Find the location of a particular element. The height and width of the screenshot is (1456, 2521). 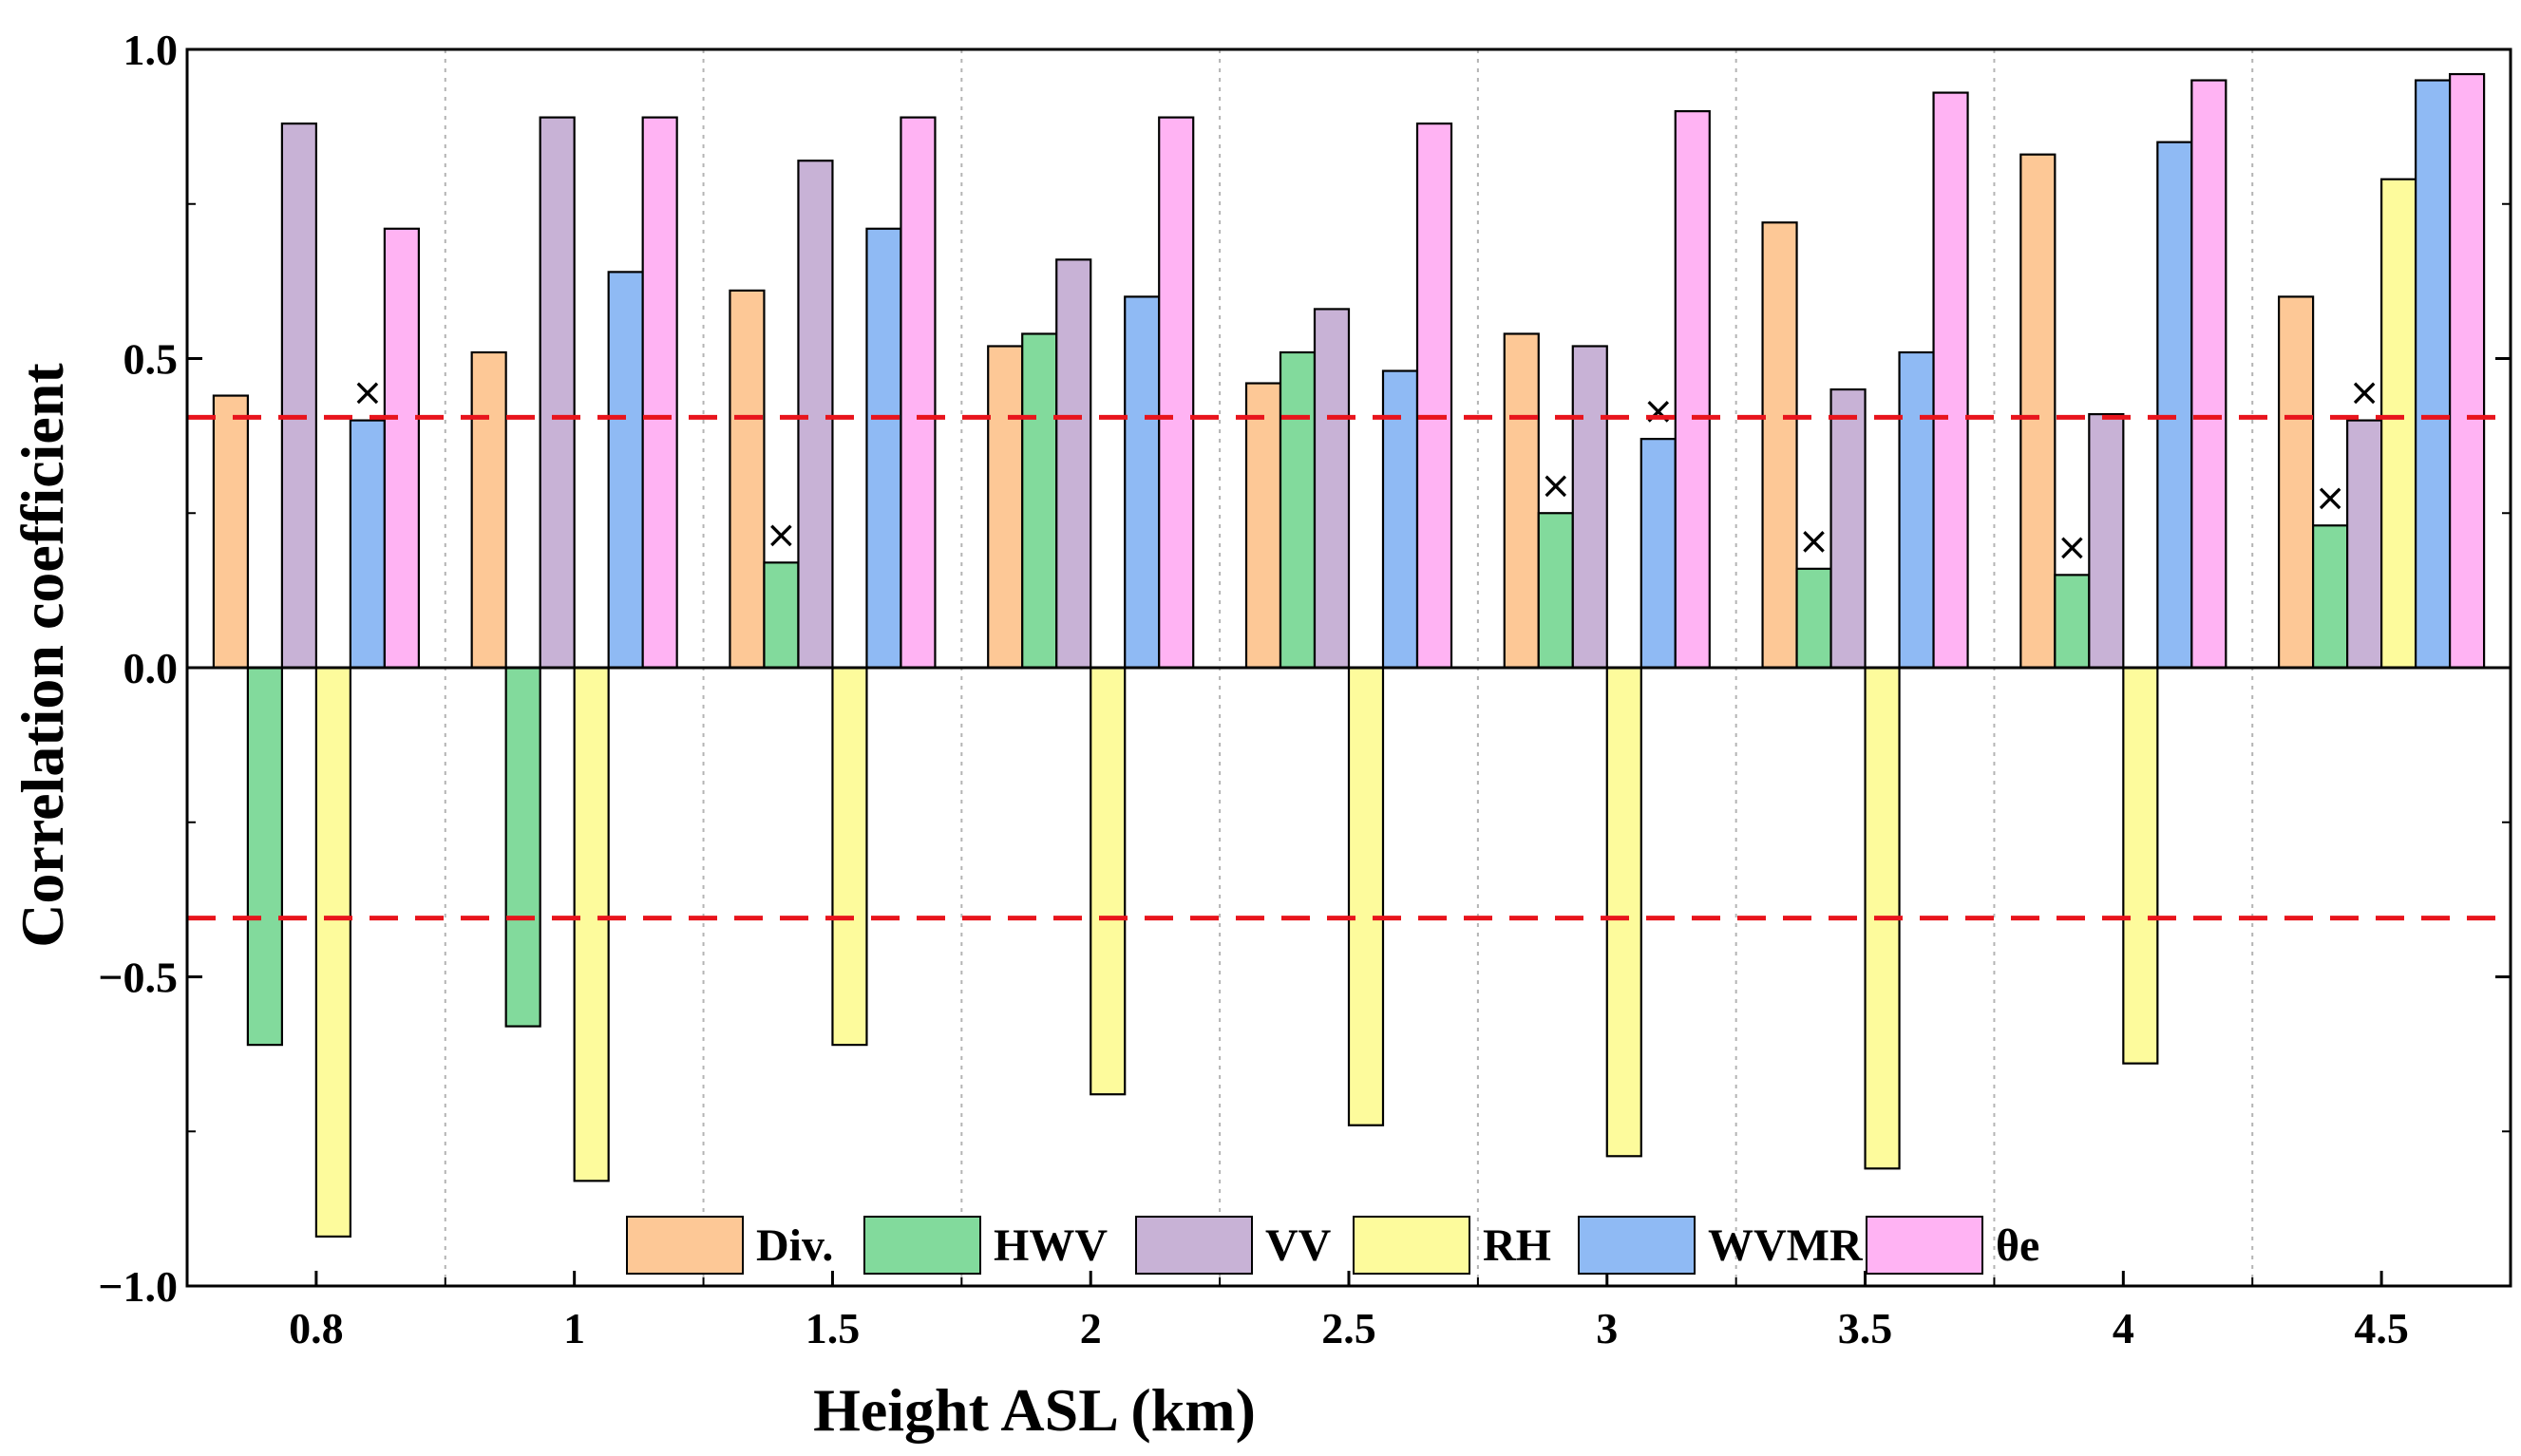

x-tick-label: 3 is located at coordinates (1607, 1328).